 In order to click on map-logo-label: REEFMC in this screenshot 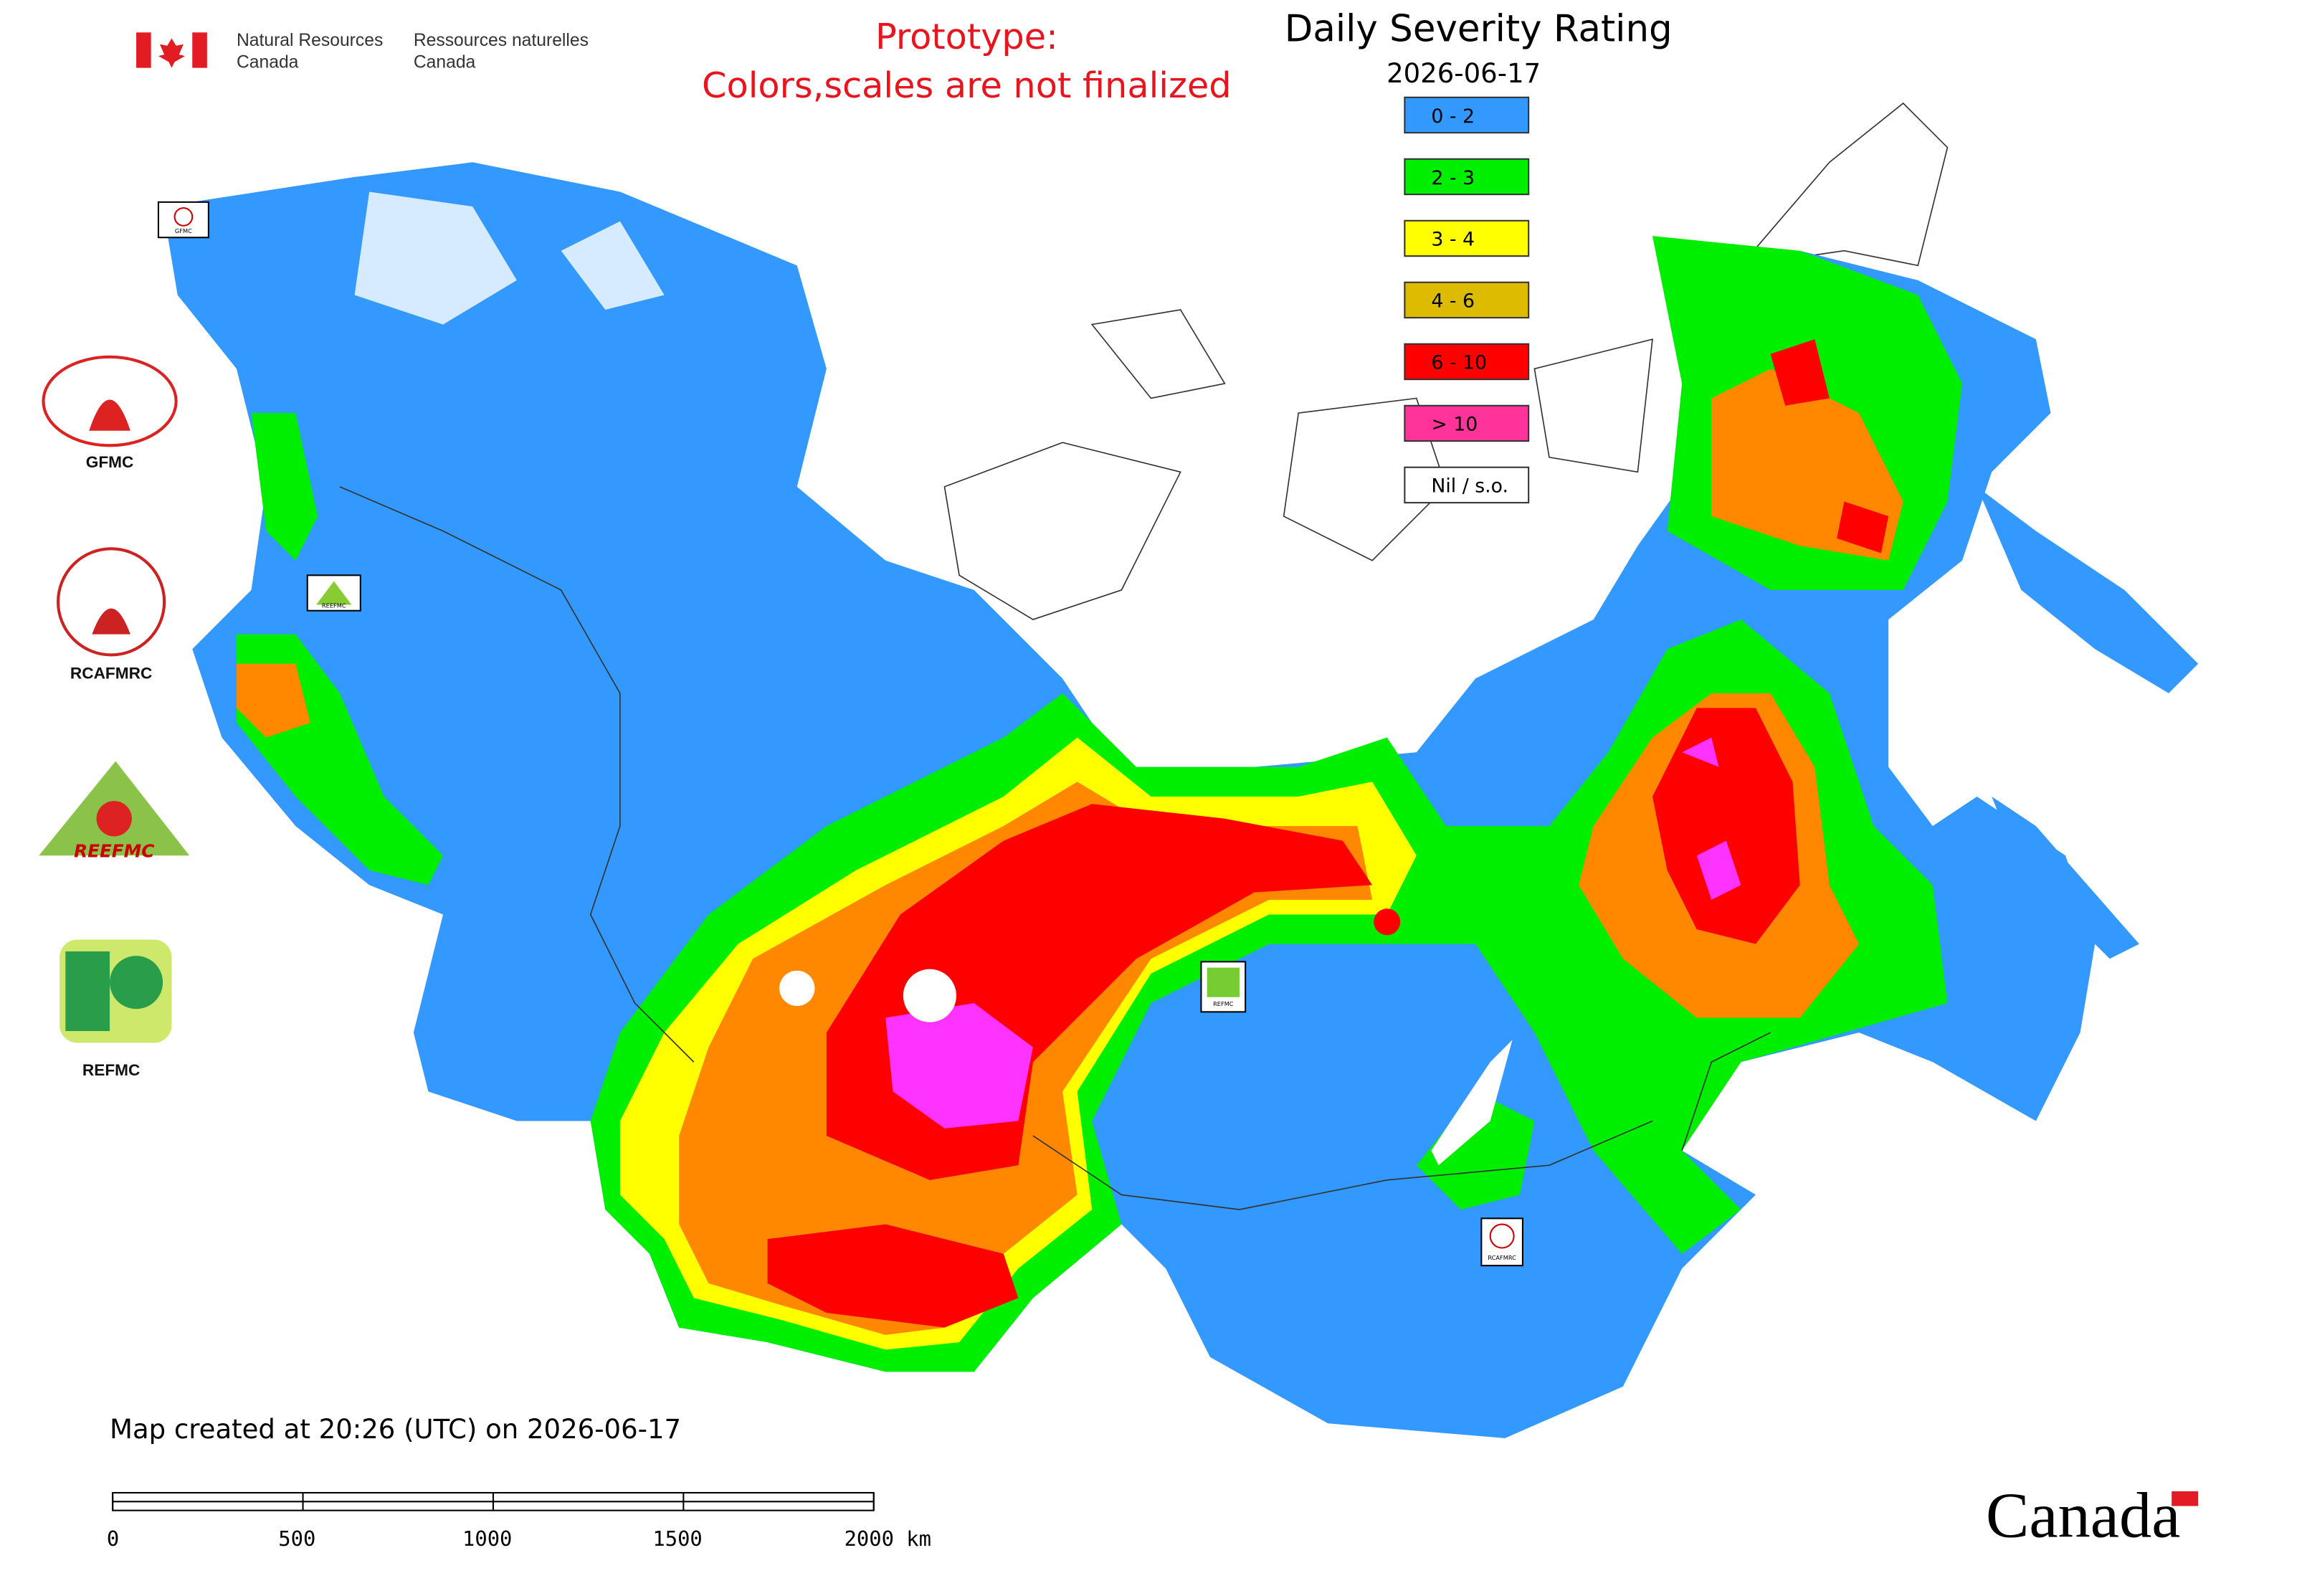, I will do `click(334, 605)`.